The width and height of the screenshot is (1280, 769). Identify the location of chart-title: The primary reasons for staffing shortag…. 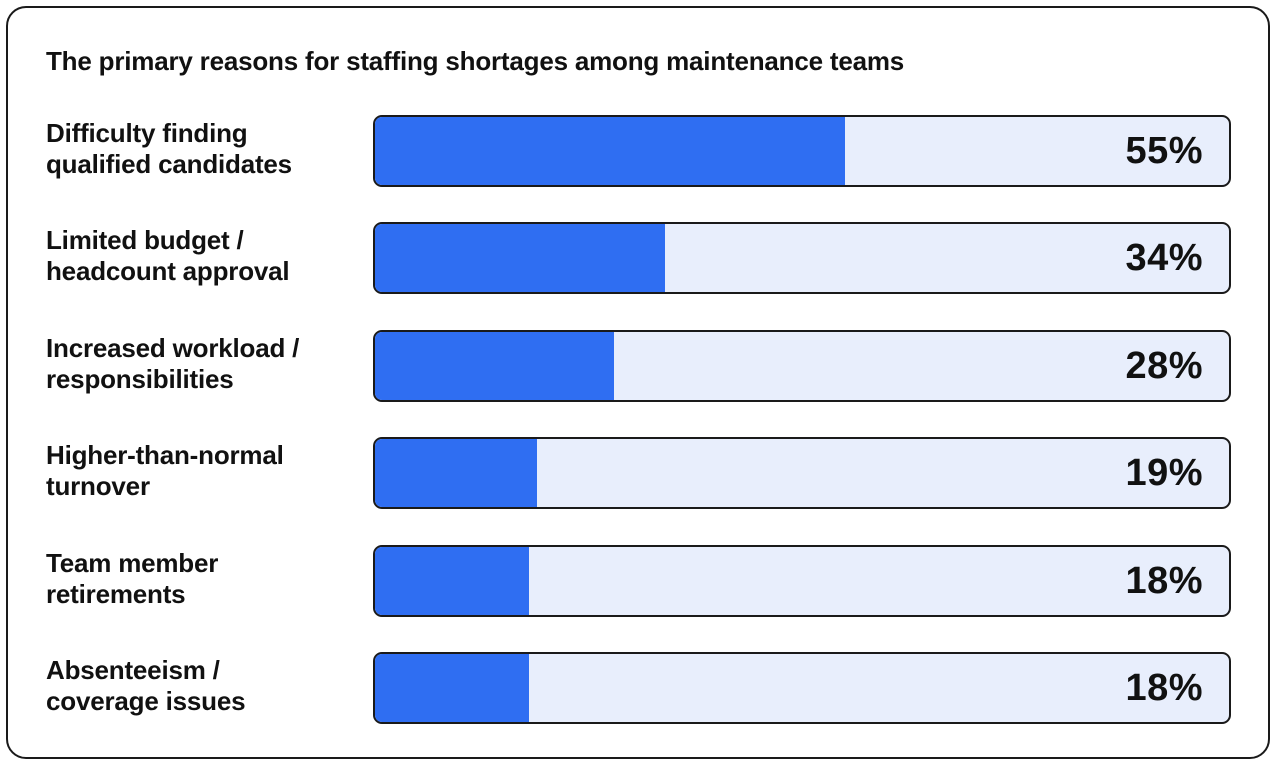
(475, 61).